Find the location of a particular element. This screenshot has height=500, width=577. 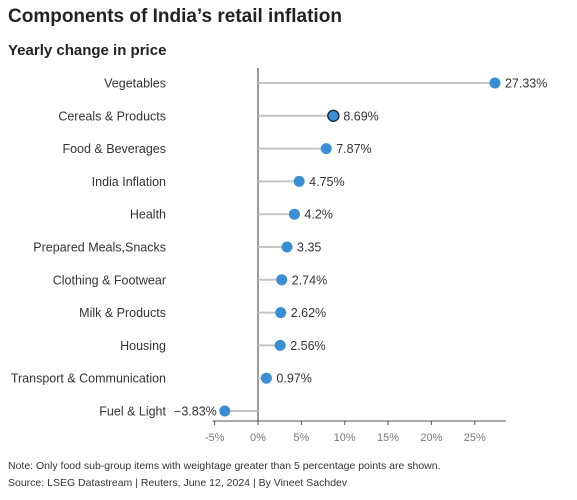

value-label: 0.97% is located at coordinates (293, 379).